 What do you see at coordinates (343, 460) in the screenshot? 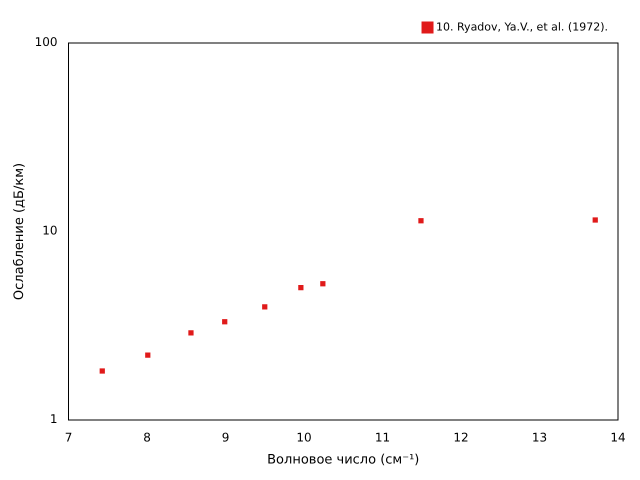
I see `x-axis-title: Волновое число (см⁻¹)` at bounding box center [343, 460].